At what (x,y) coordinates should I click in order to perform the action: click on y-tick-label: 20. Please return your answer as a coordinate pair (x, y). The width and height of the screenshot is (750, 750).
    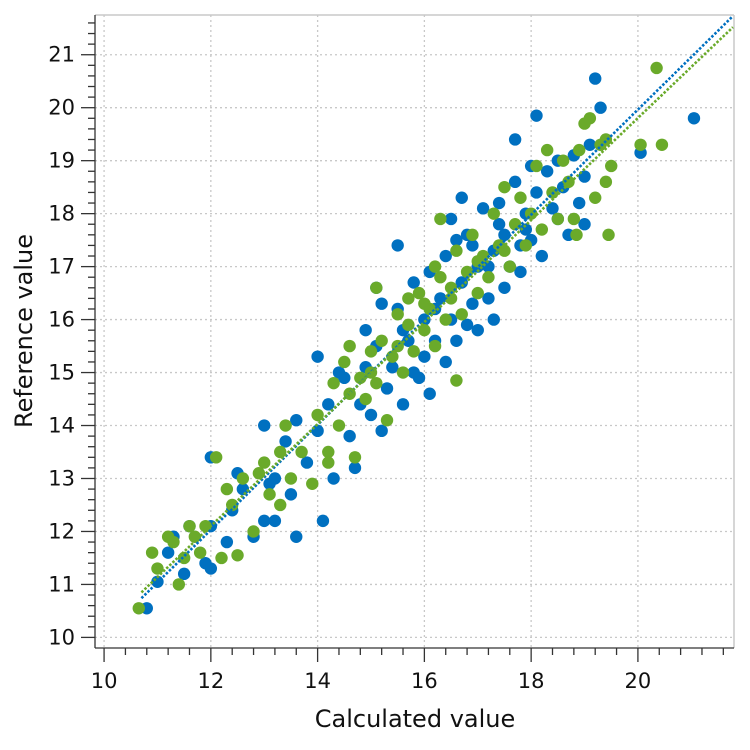
    Looking at the image, I should click on (61, 108).